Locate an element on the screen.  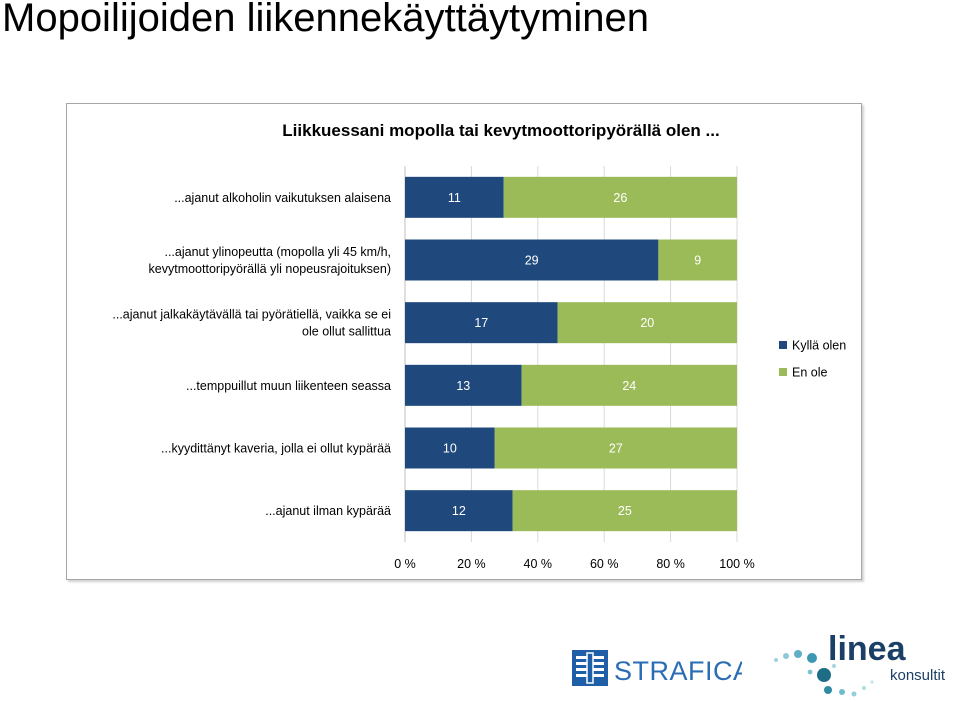
category-label: ...ajanut ilman kypärää is located at coordinates (328, 511).